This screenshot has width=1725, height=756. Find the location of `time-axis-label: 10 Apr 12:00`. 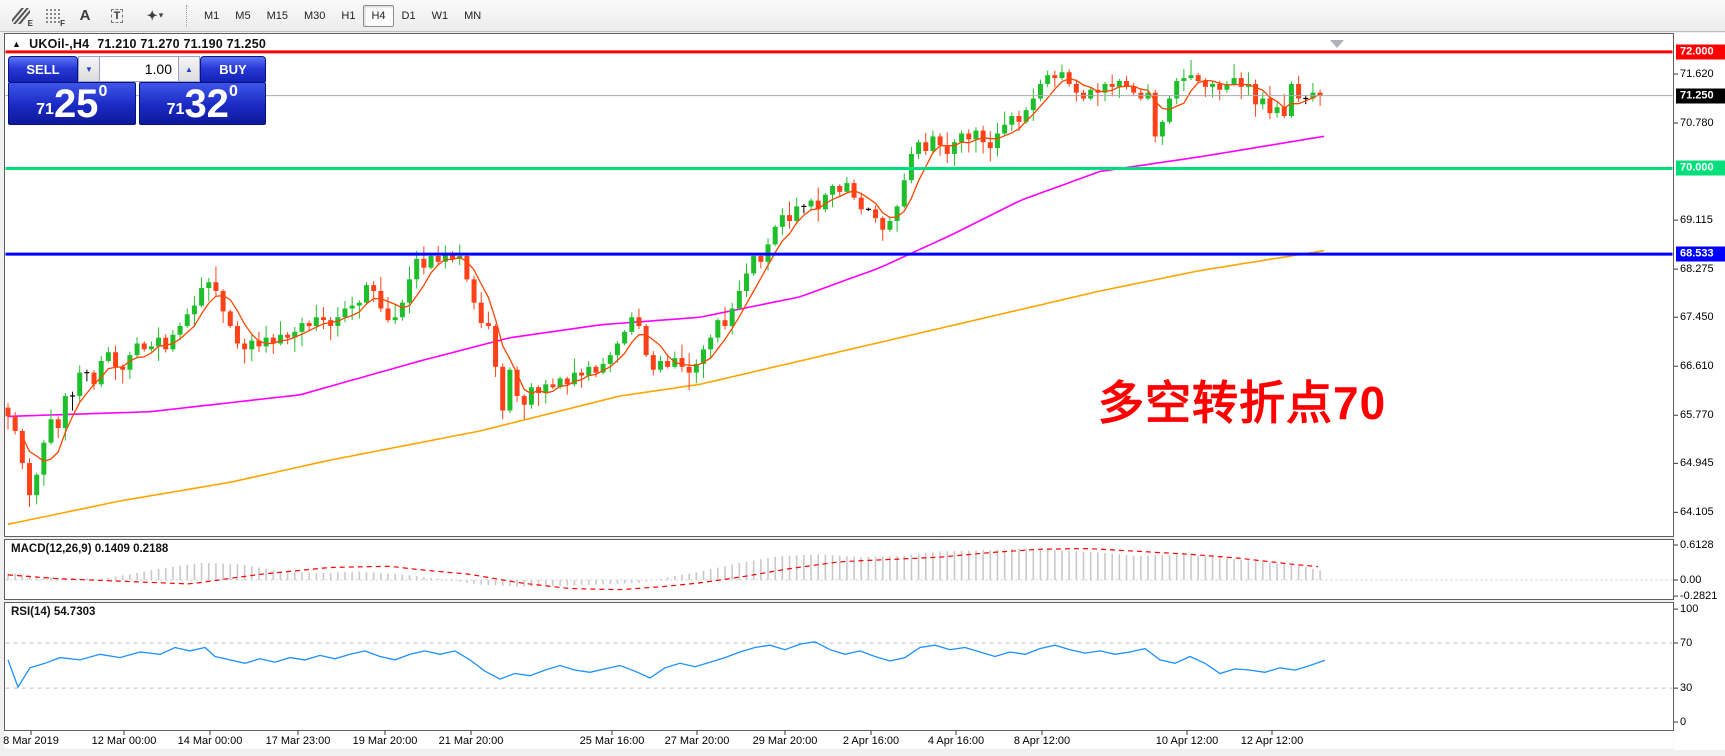

time-axis-label: 10 Apr 12:00 is located at coordinates (1187, 741).